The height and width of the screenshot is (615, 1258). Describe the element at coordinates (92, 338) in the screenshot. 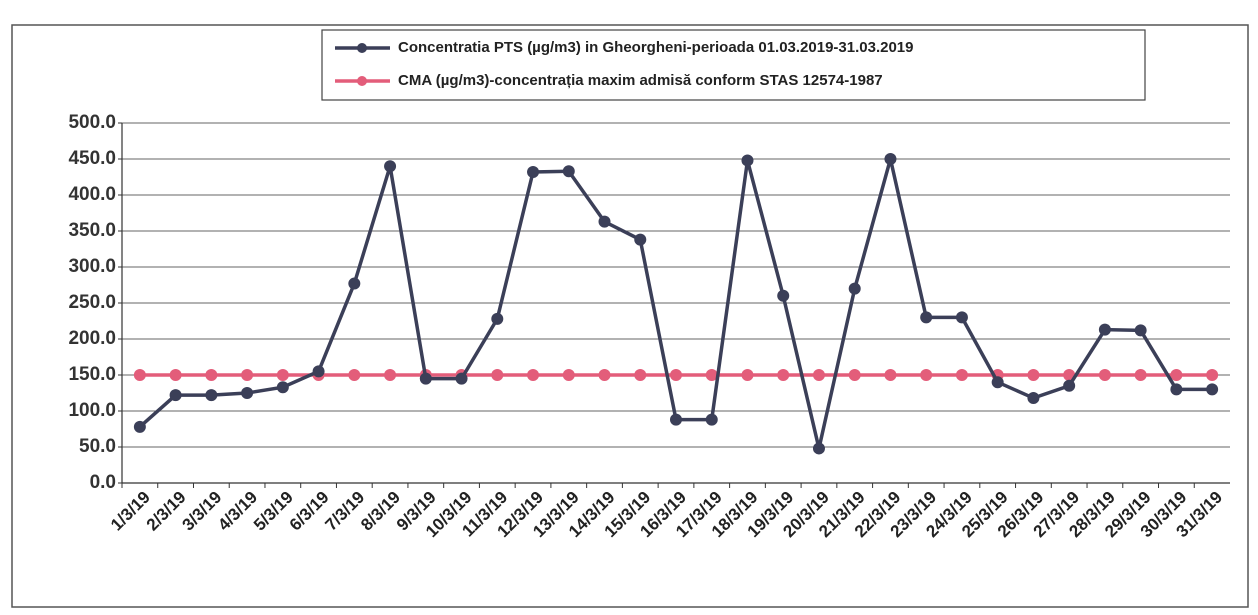

I see `y-tick-label: 200.0` at that location.